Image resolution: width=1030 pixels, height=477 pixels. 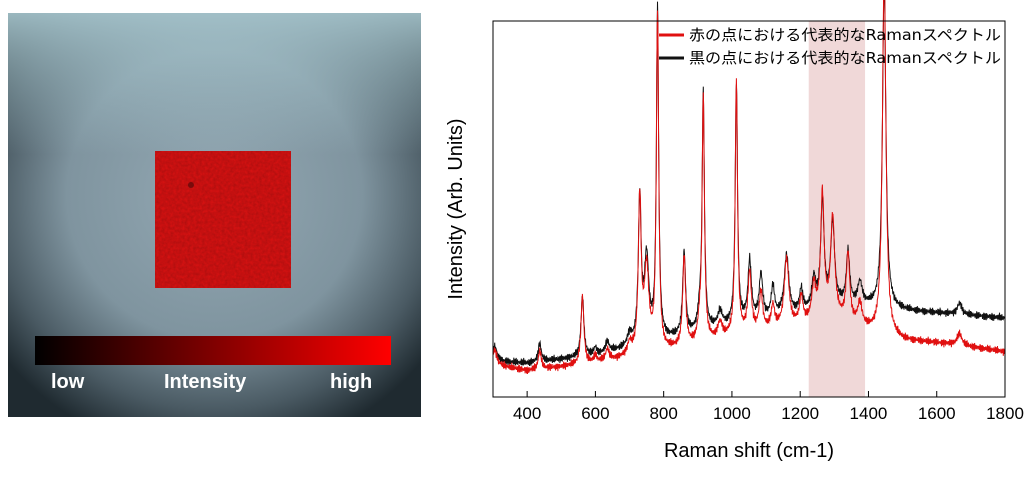 I want to click on x-tick-label: 1800, so click(x=1005, y=413).